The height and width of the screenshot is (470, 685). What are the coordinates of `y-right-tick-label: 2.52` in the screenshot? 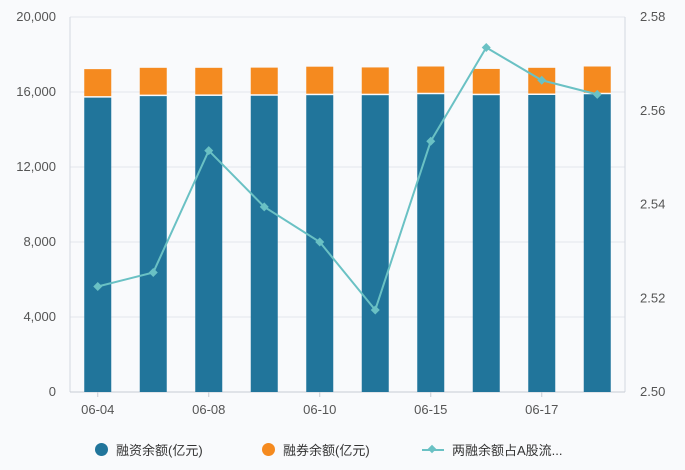 It's located at (652, 297).